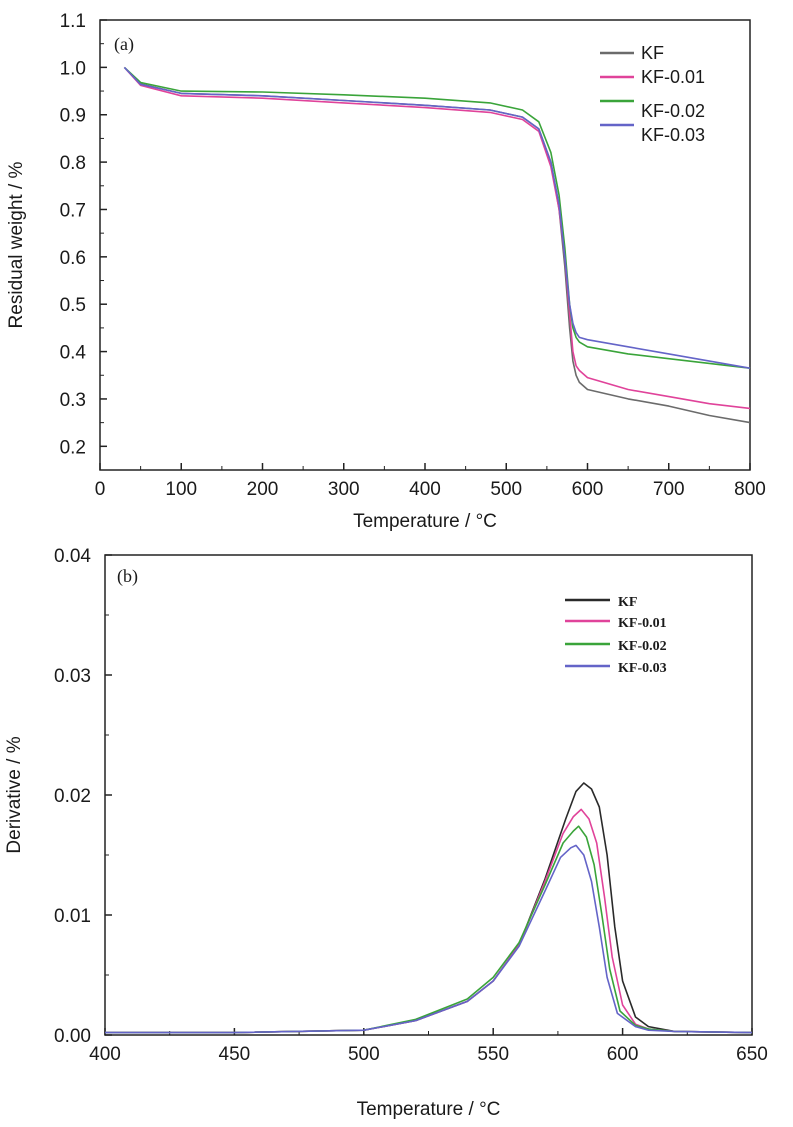 This screenshot has height=1127, width=793. Describe the element at coordinates (752, 1054) in the screenshot. I see `x-tick-label: 650` at that location.